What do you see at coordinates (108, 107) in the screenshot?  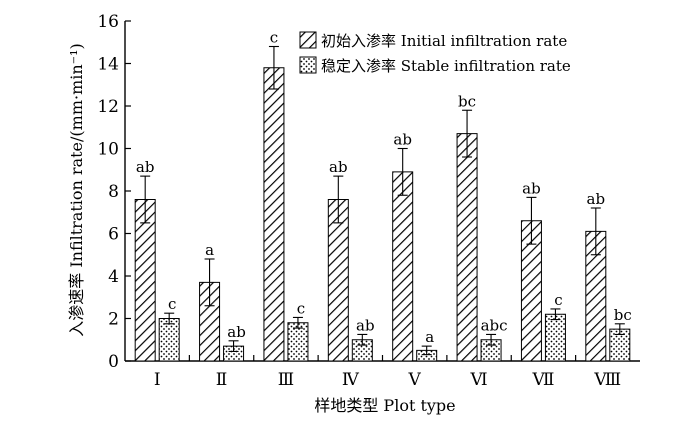 I see `y-tick-label: 12` at bounding box center [108, 107].